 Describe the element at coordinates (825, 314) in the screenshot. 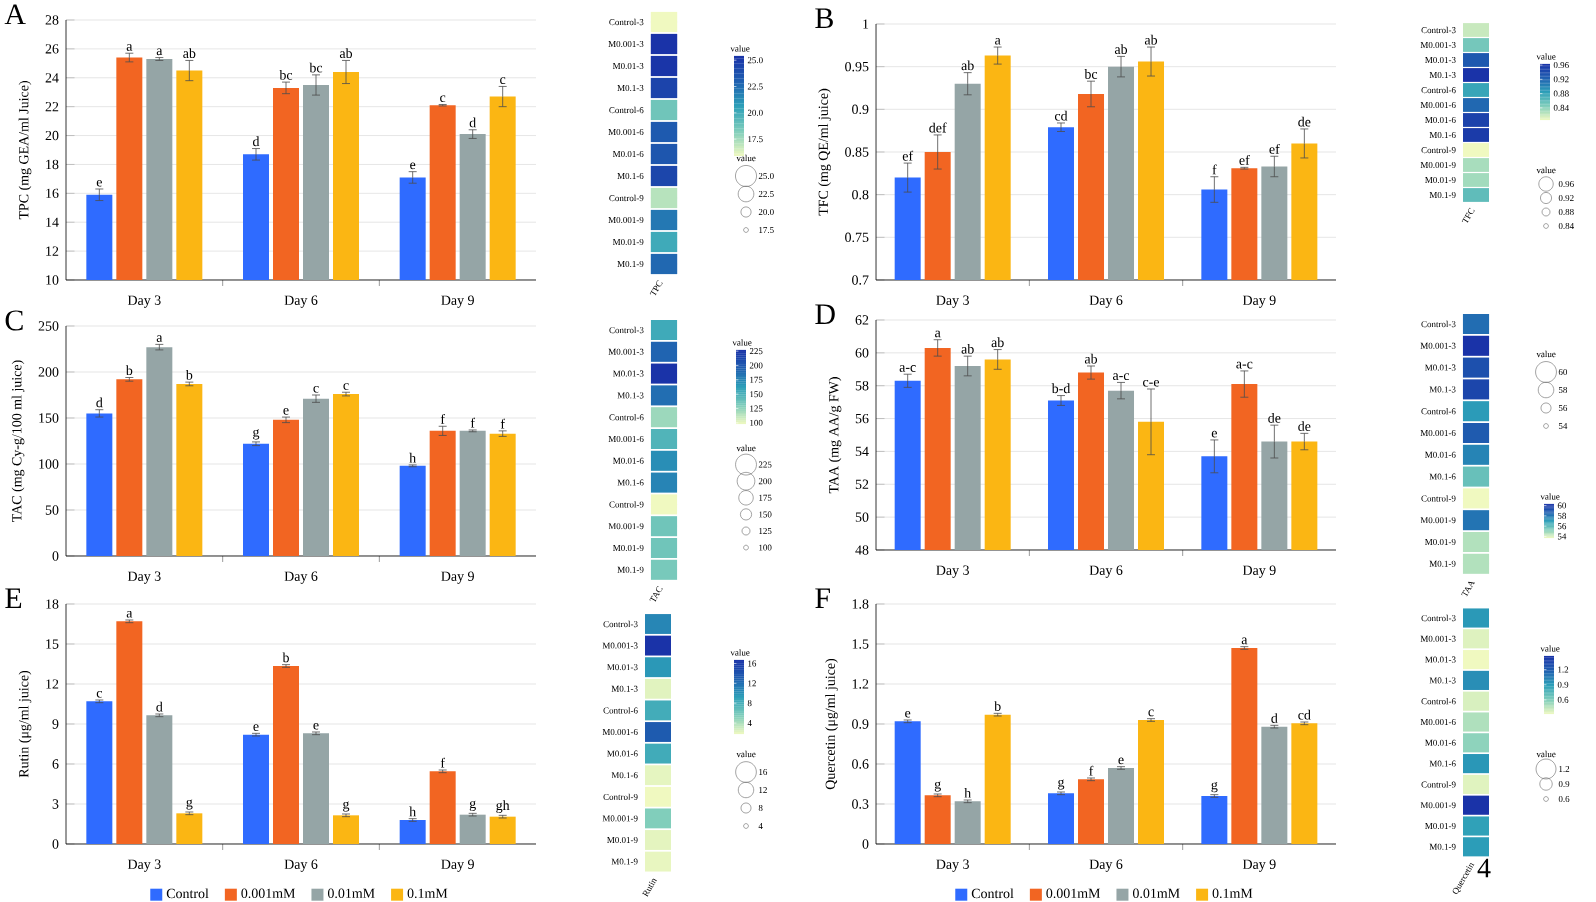

I see `chart-title: D` at that location.